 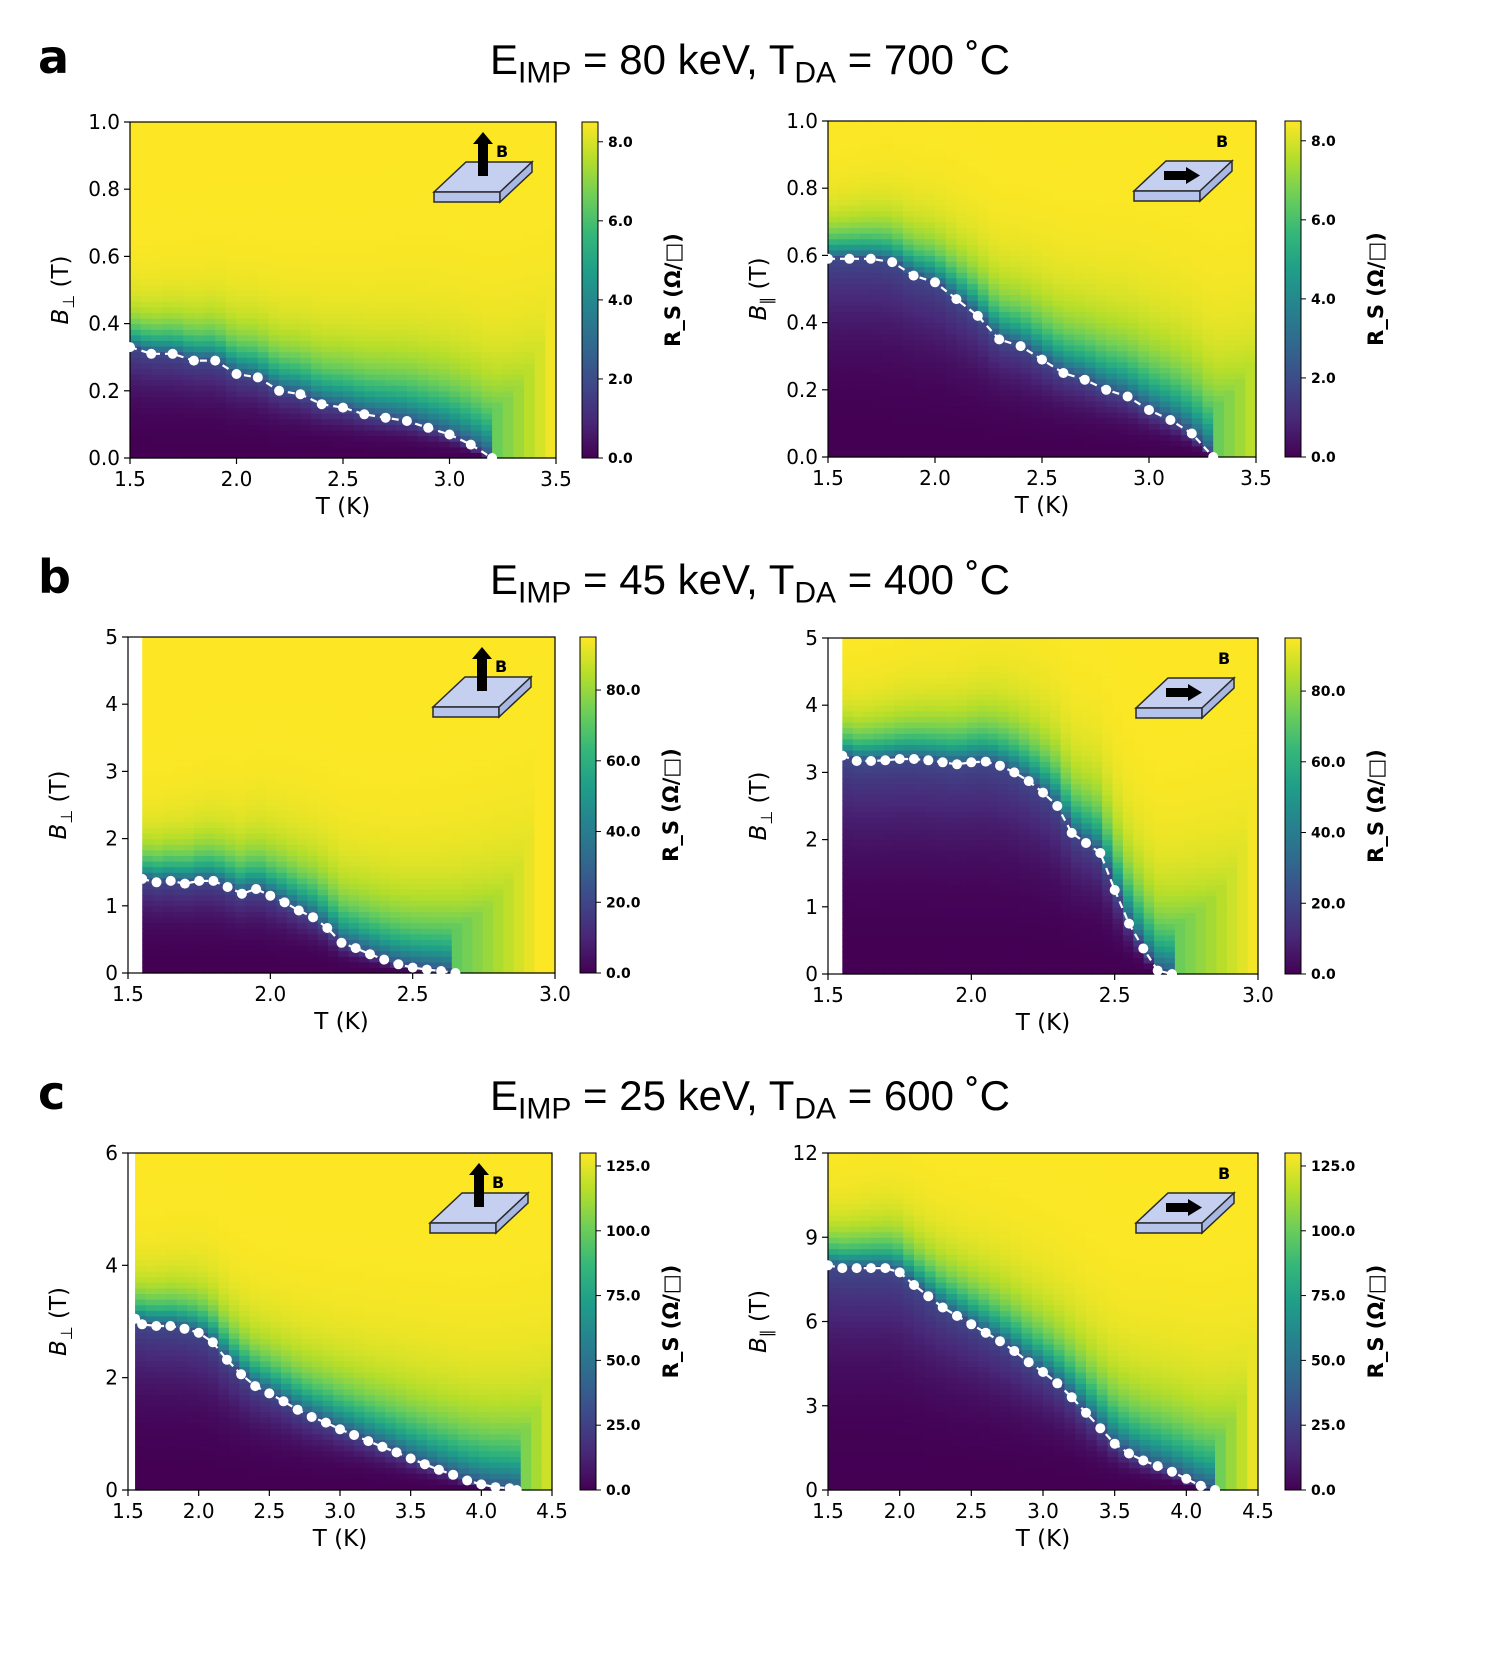 What do you see at coordinates (61, 274) in the screenshot?
I see `y-label-unit: (T)` at bounding box center [61, 274].